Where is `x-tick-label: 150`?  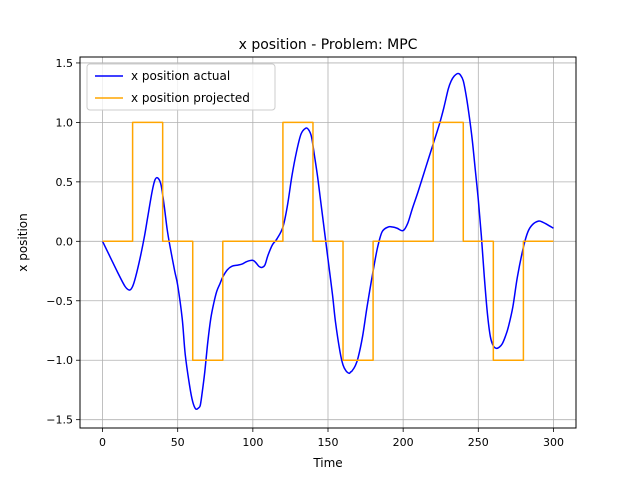 x-tick-label: 150 is located at coordinates (328, 442).